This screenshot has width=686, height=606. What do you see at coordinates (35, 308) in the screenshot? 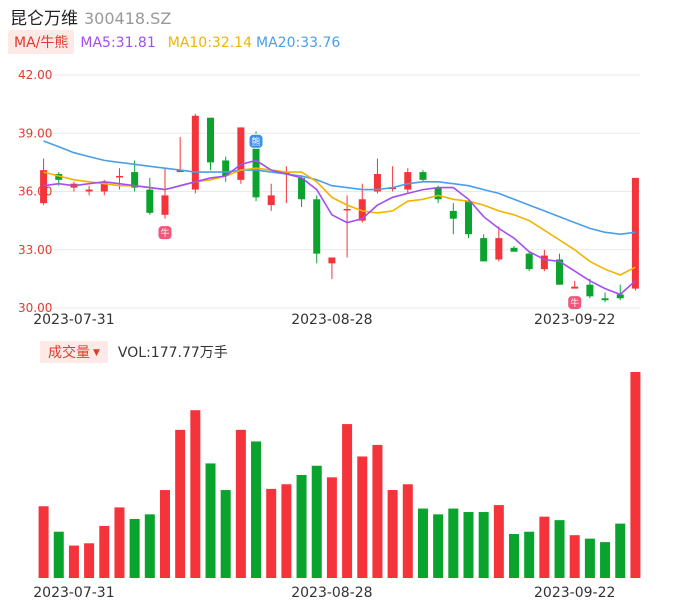
I see `y-tick-label: 30.00` at bounding box center [35, 308].